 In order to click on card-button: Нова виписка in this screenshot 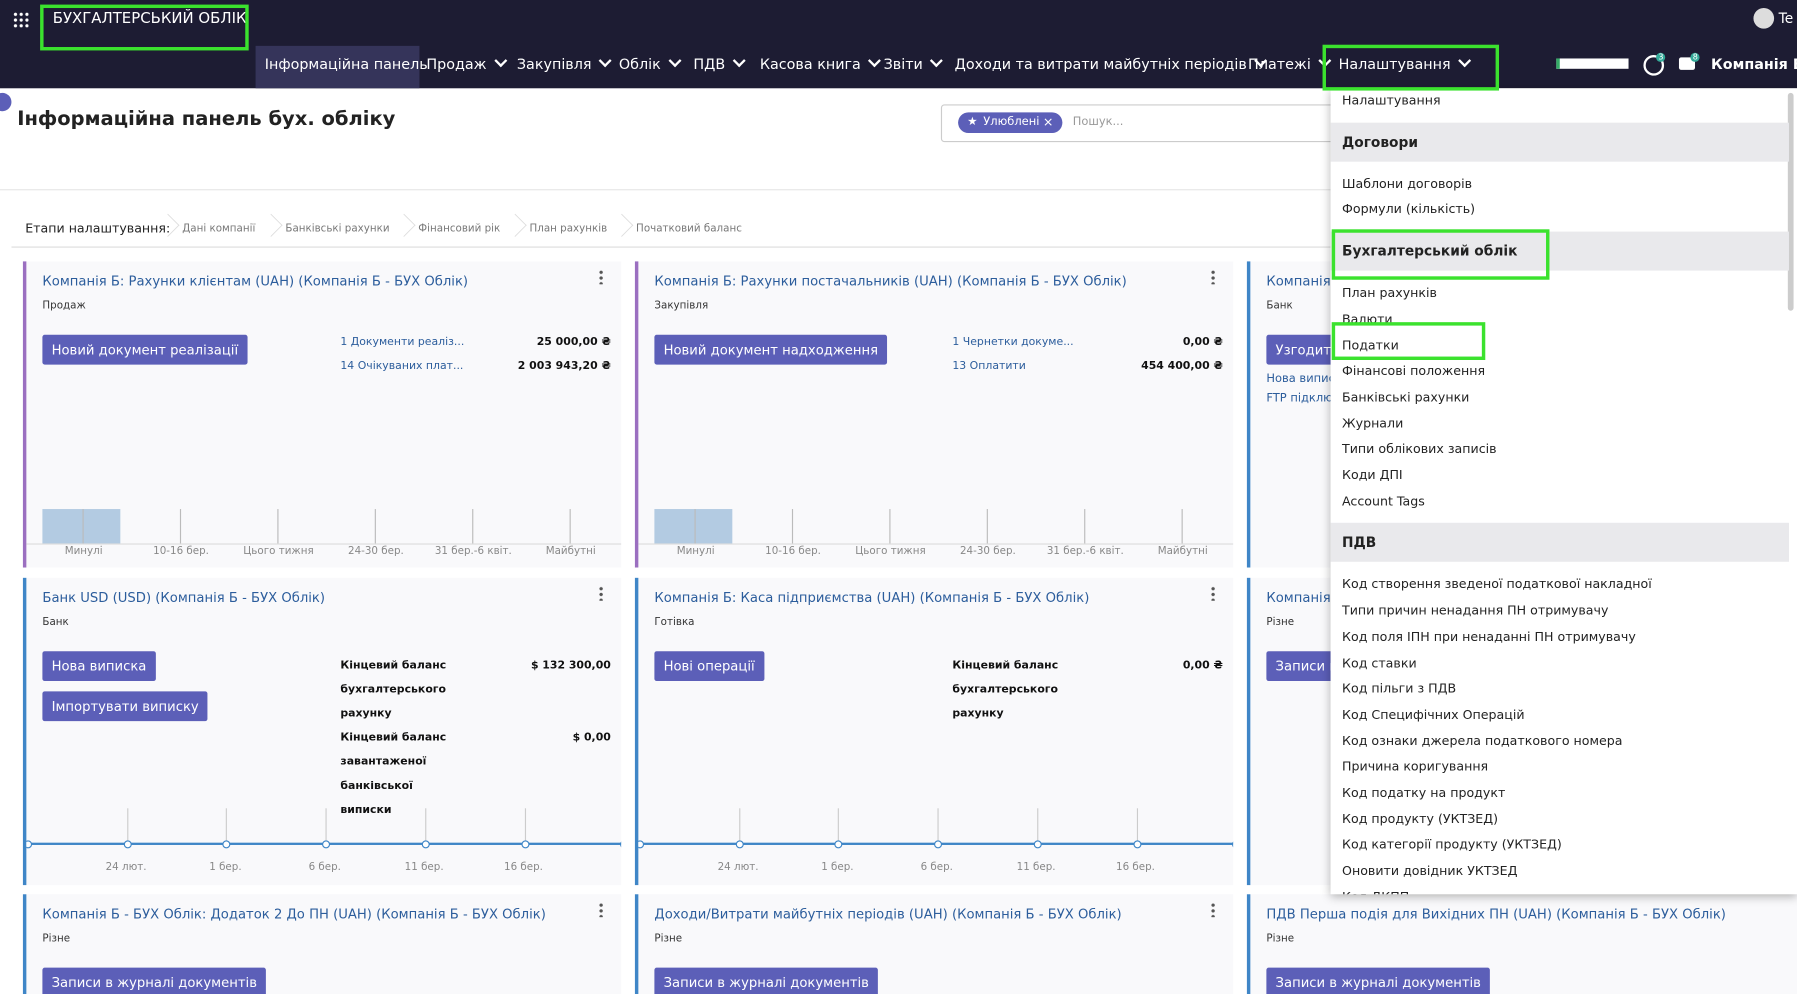, I will do `click(99, 666)`.